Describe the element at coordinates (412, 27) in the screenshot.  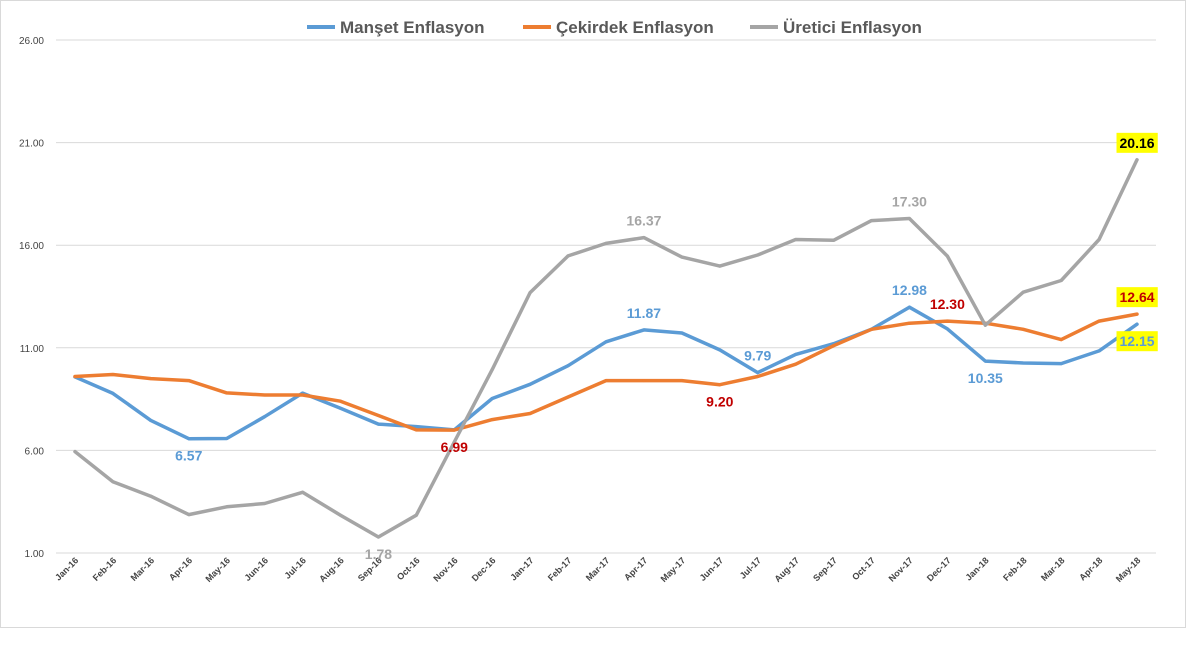
I see `legend-label: Manşet Enflasyon` at that location.